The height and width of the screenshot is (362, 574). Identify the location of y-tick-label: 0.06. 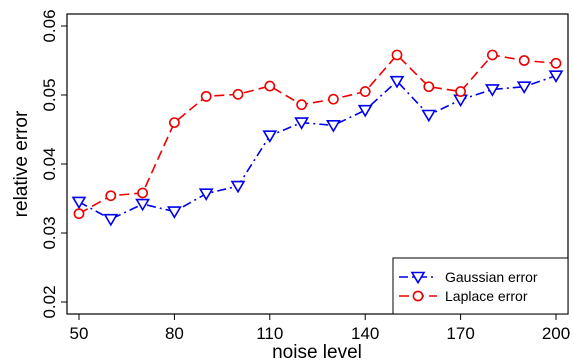
(49, 25).